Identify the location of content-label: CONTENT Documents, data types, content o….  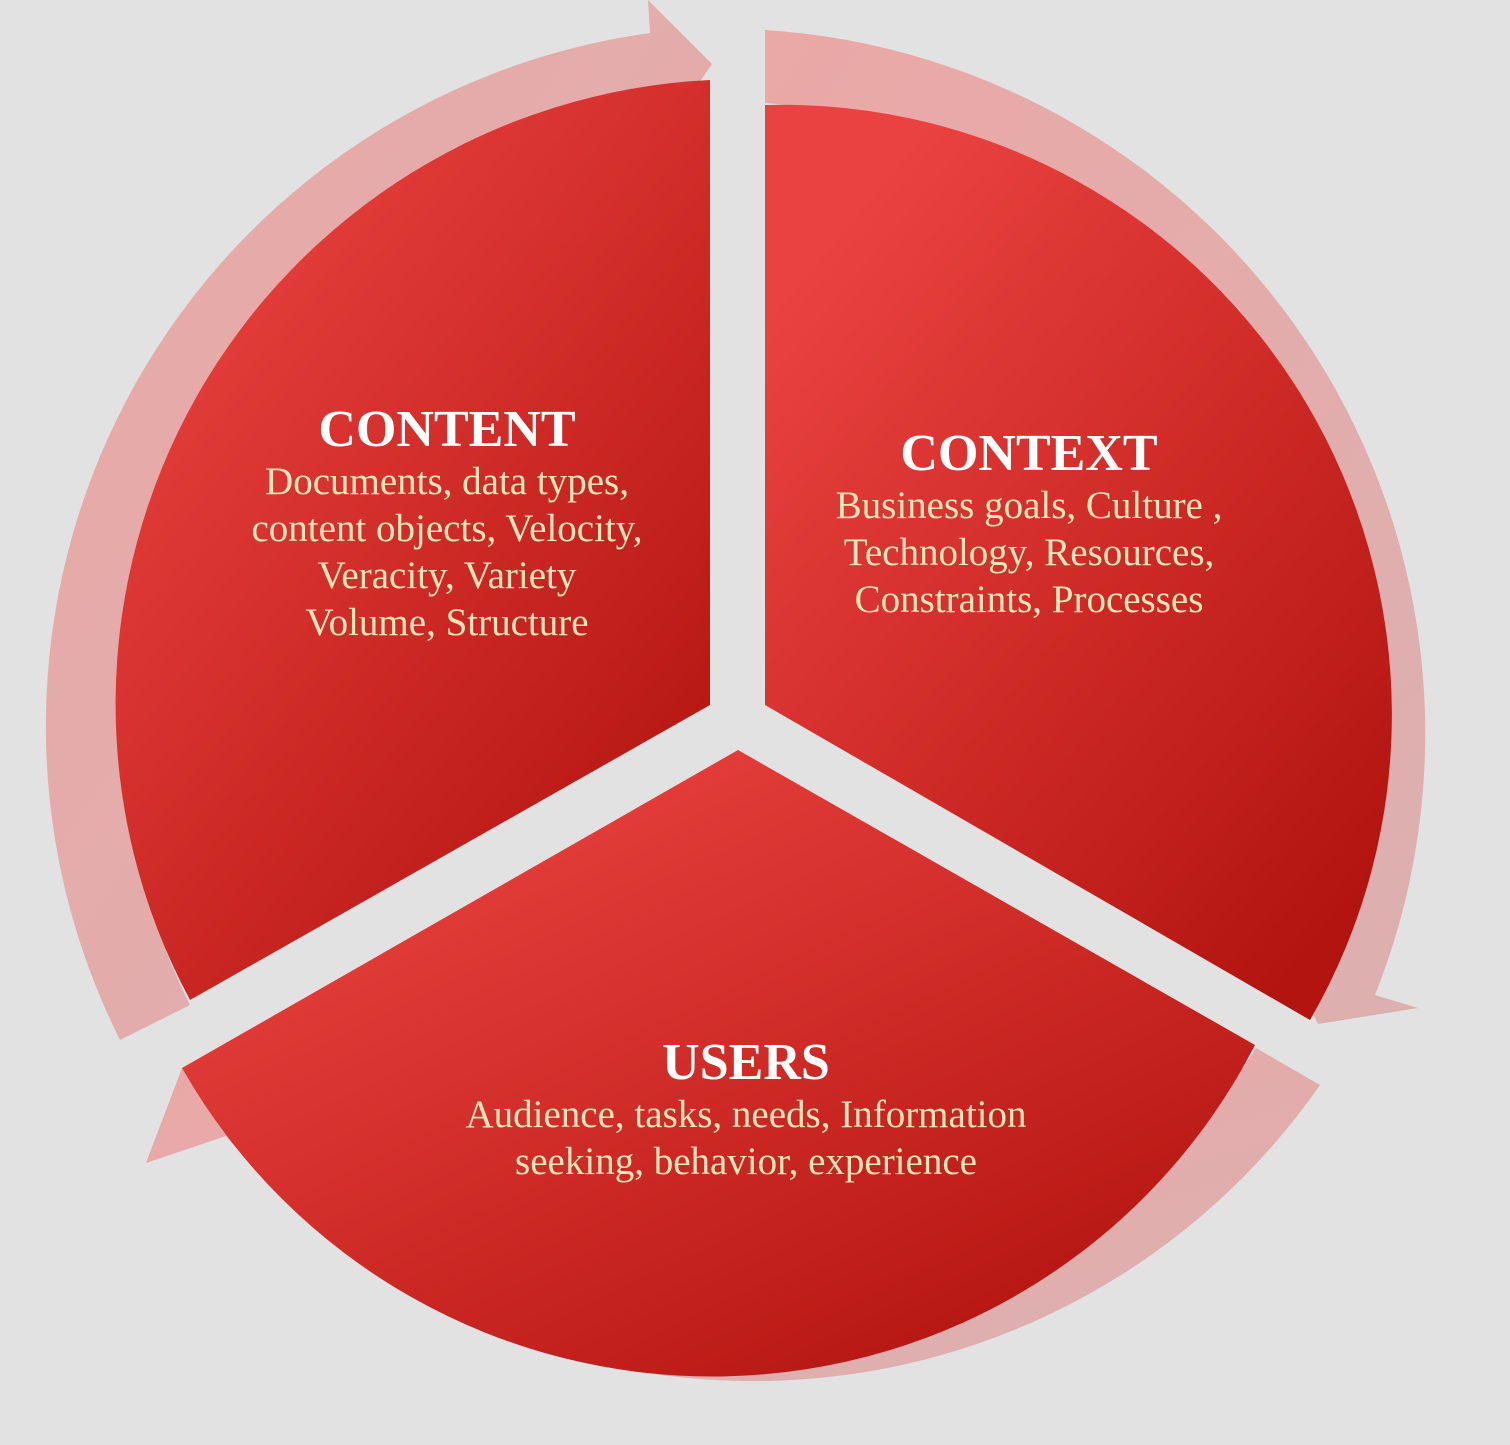
(447, 524).